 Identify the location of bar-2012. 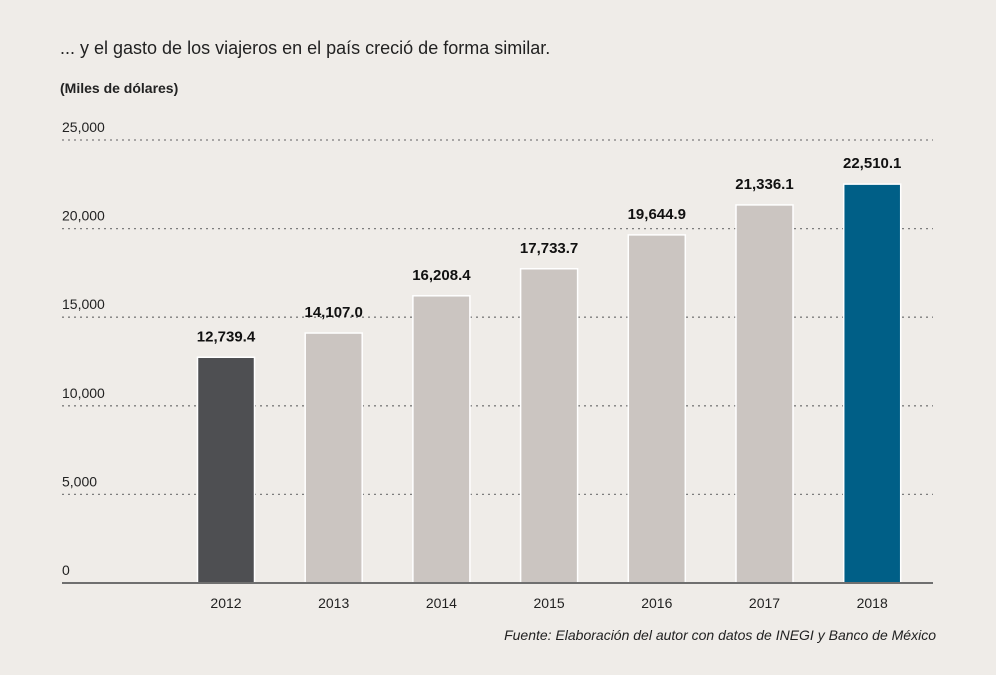
(226, 470).